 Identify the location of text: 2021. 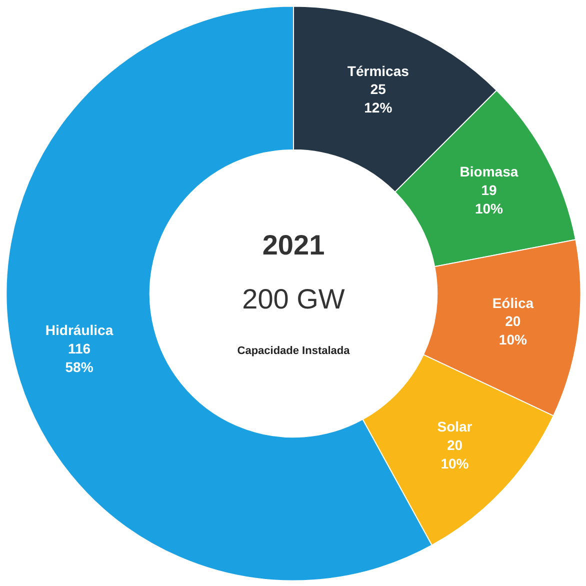
(293, 245).